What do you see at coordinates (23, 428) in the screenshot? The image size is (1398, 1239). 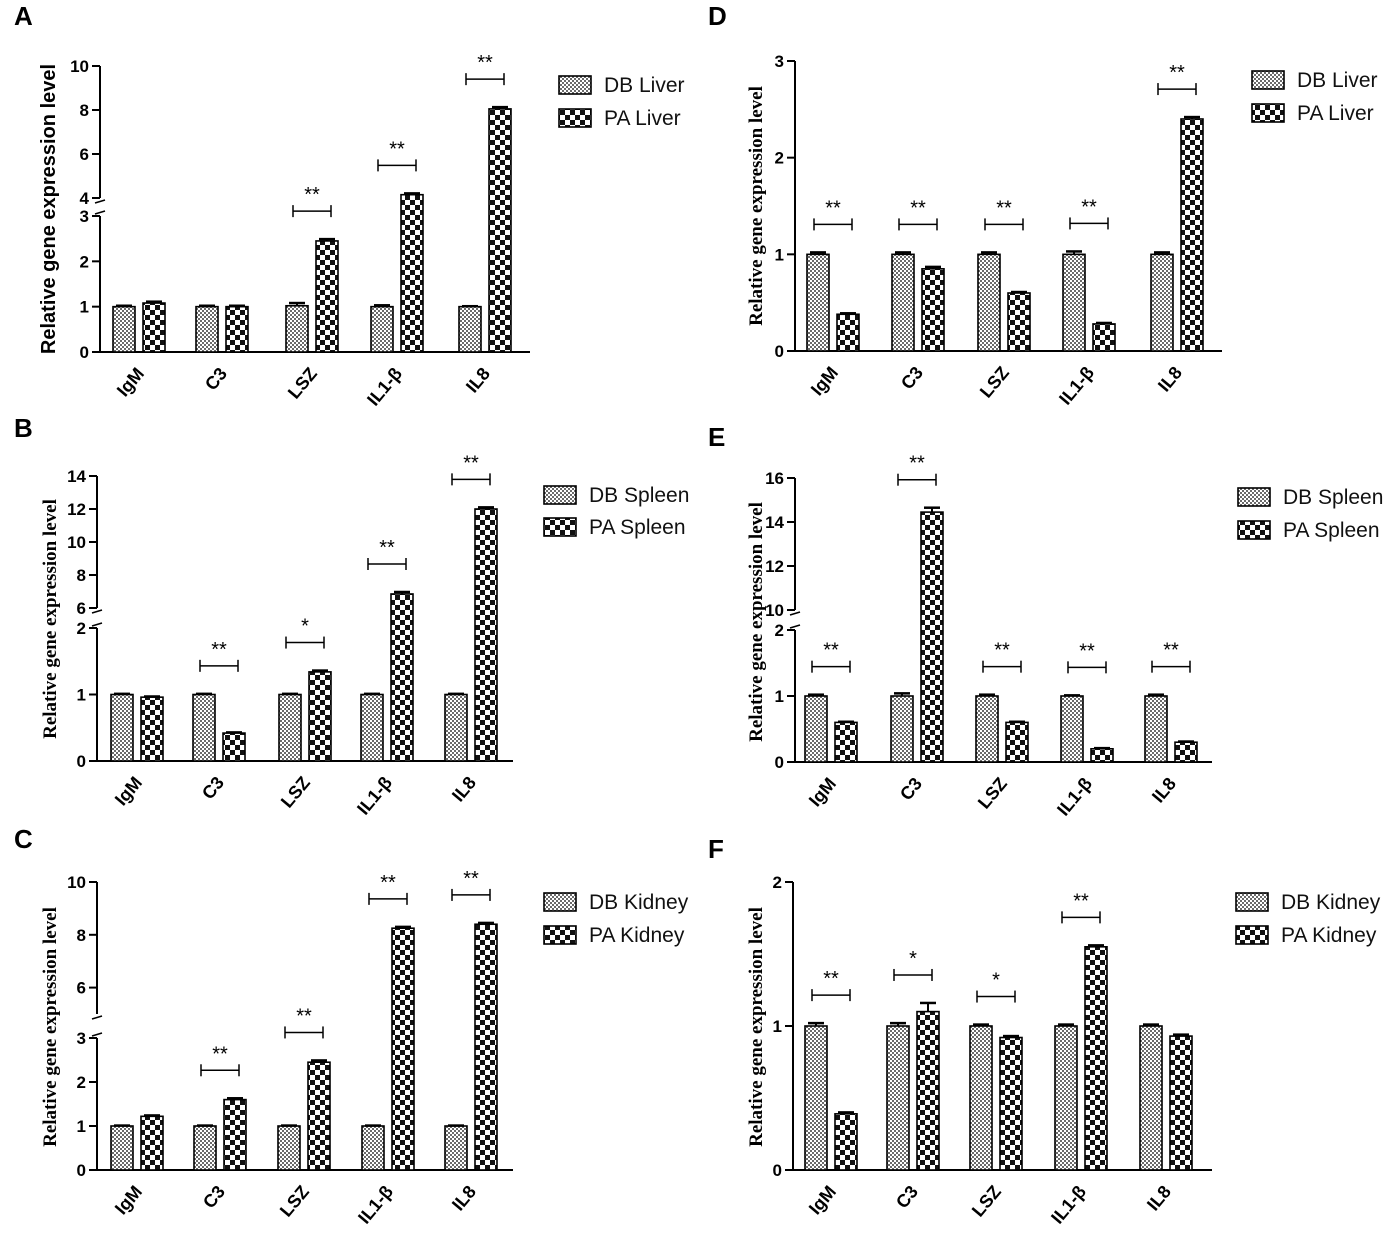 I see `panel-letter-b: B` at bounding box center [23, 428].